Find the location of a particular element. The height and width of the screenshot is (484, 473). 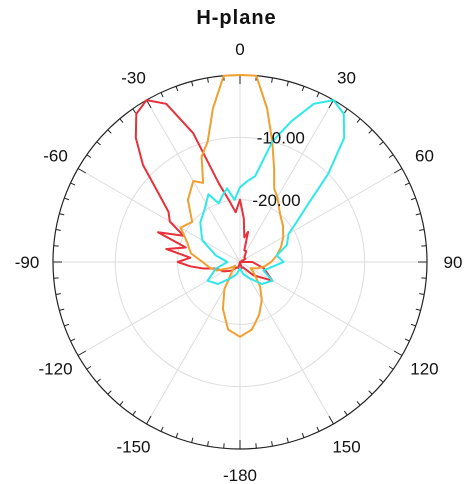

radial-label: -10.00 is located at coordinates (281, 138).